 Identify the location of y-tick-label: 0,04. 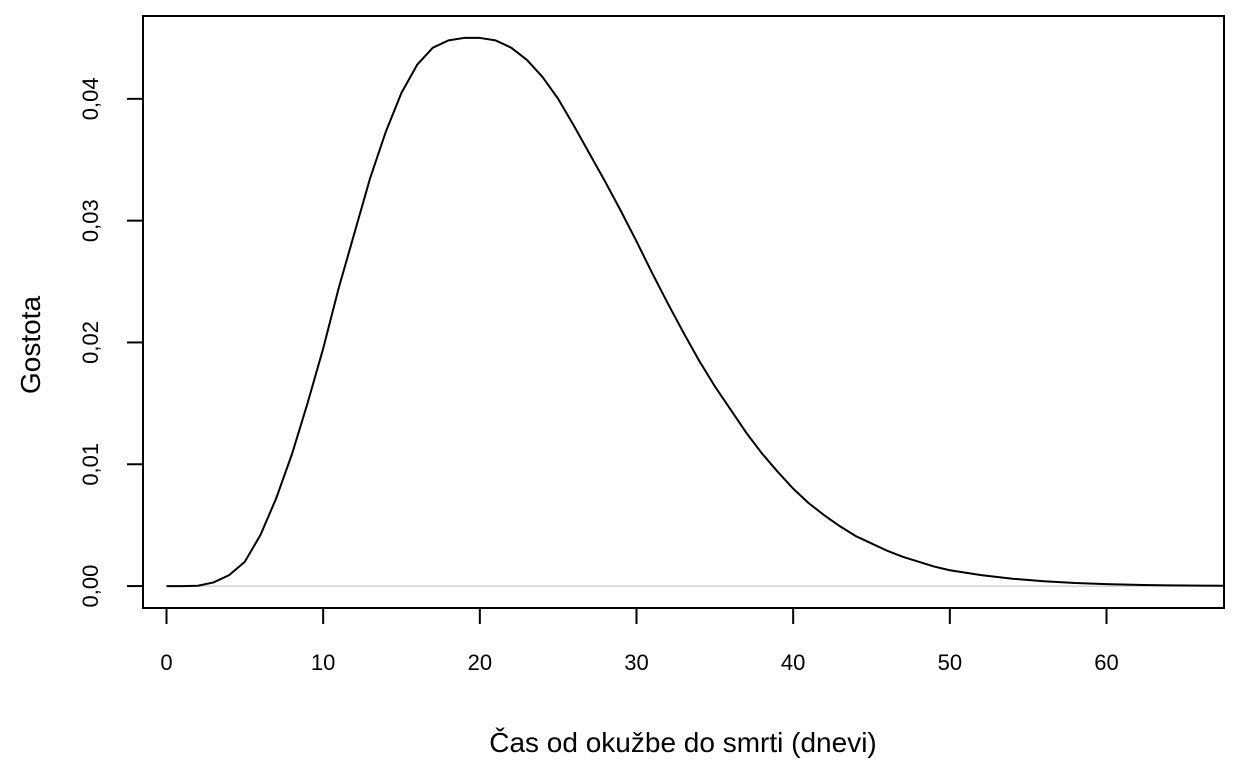
(90, 98).